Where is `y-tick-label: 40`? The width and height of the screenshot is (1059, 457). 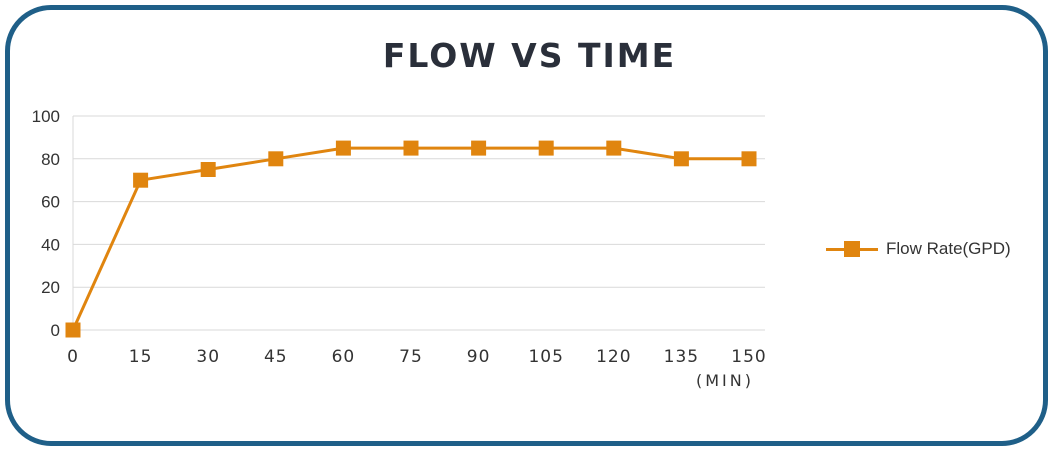 y-tick-label: 40 is located at coordinates (50, 244).